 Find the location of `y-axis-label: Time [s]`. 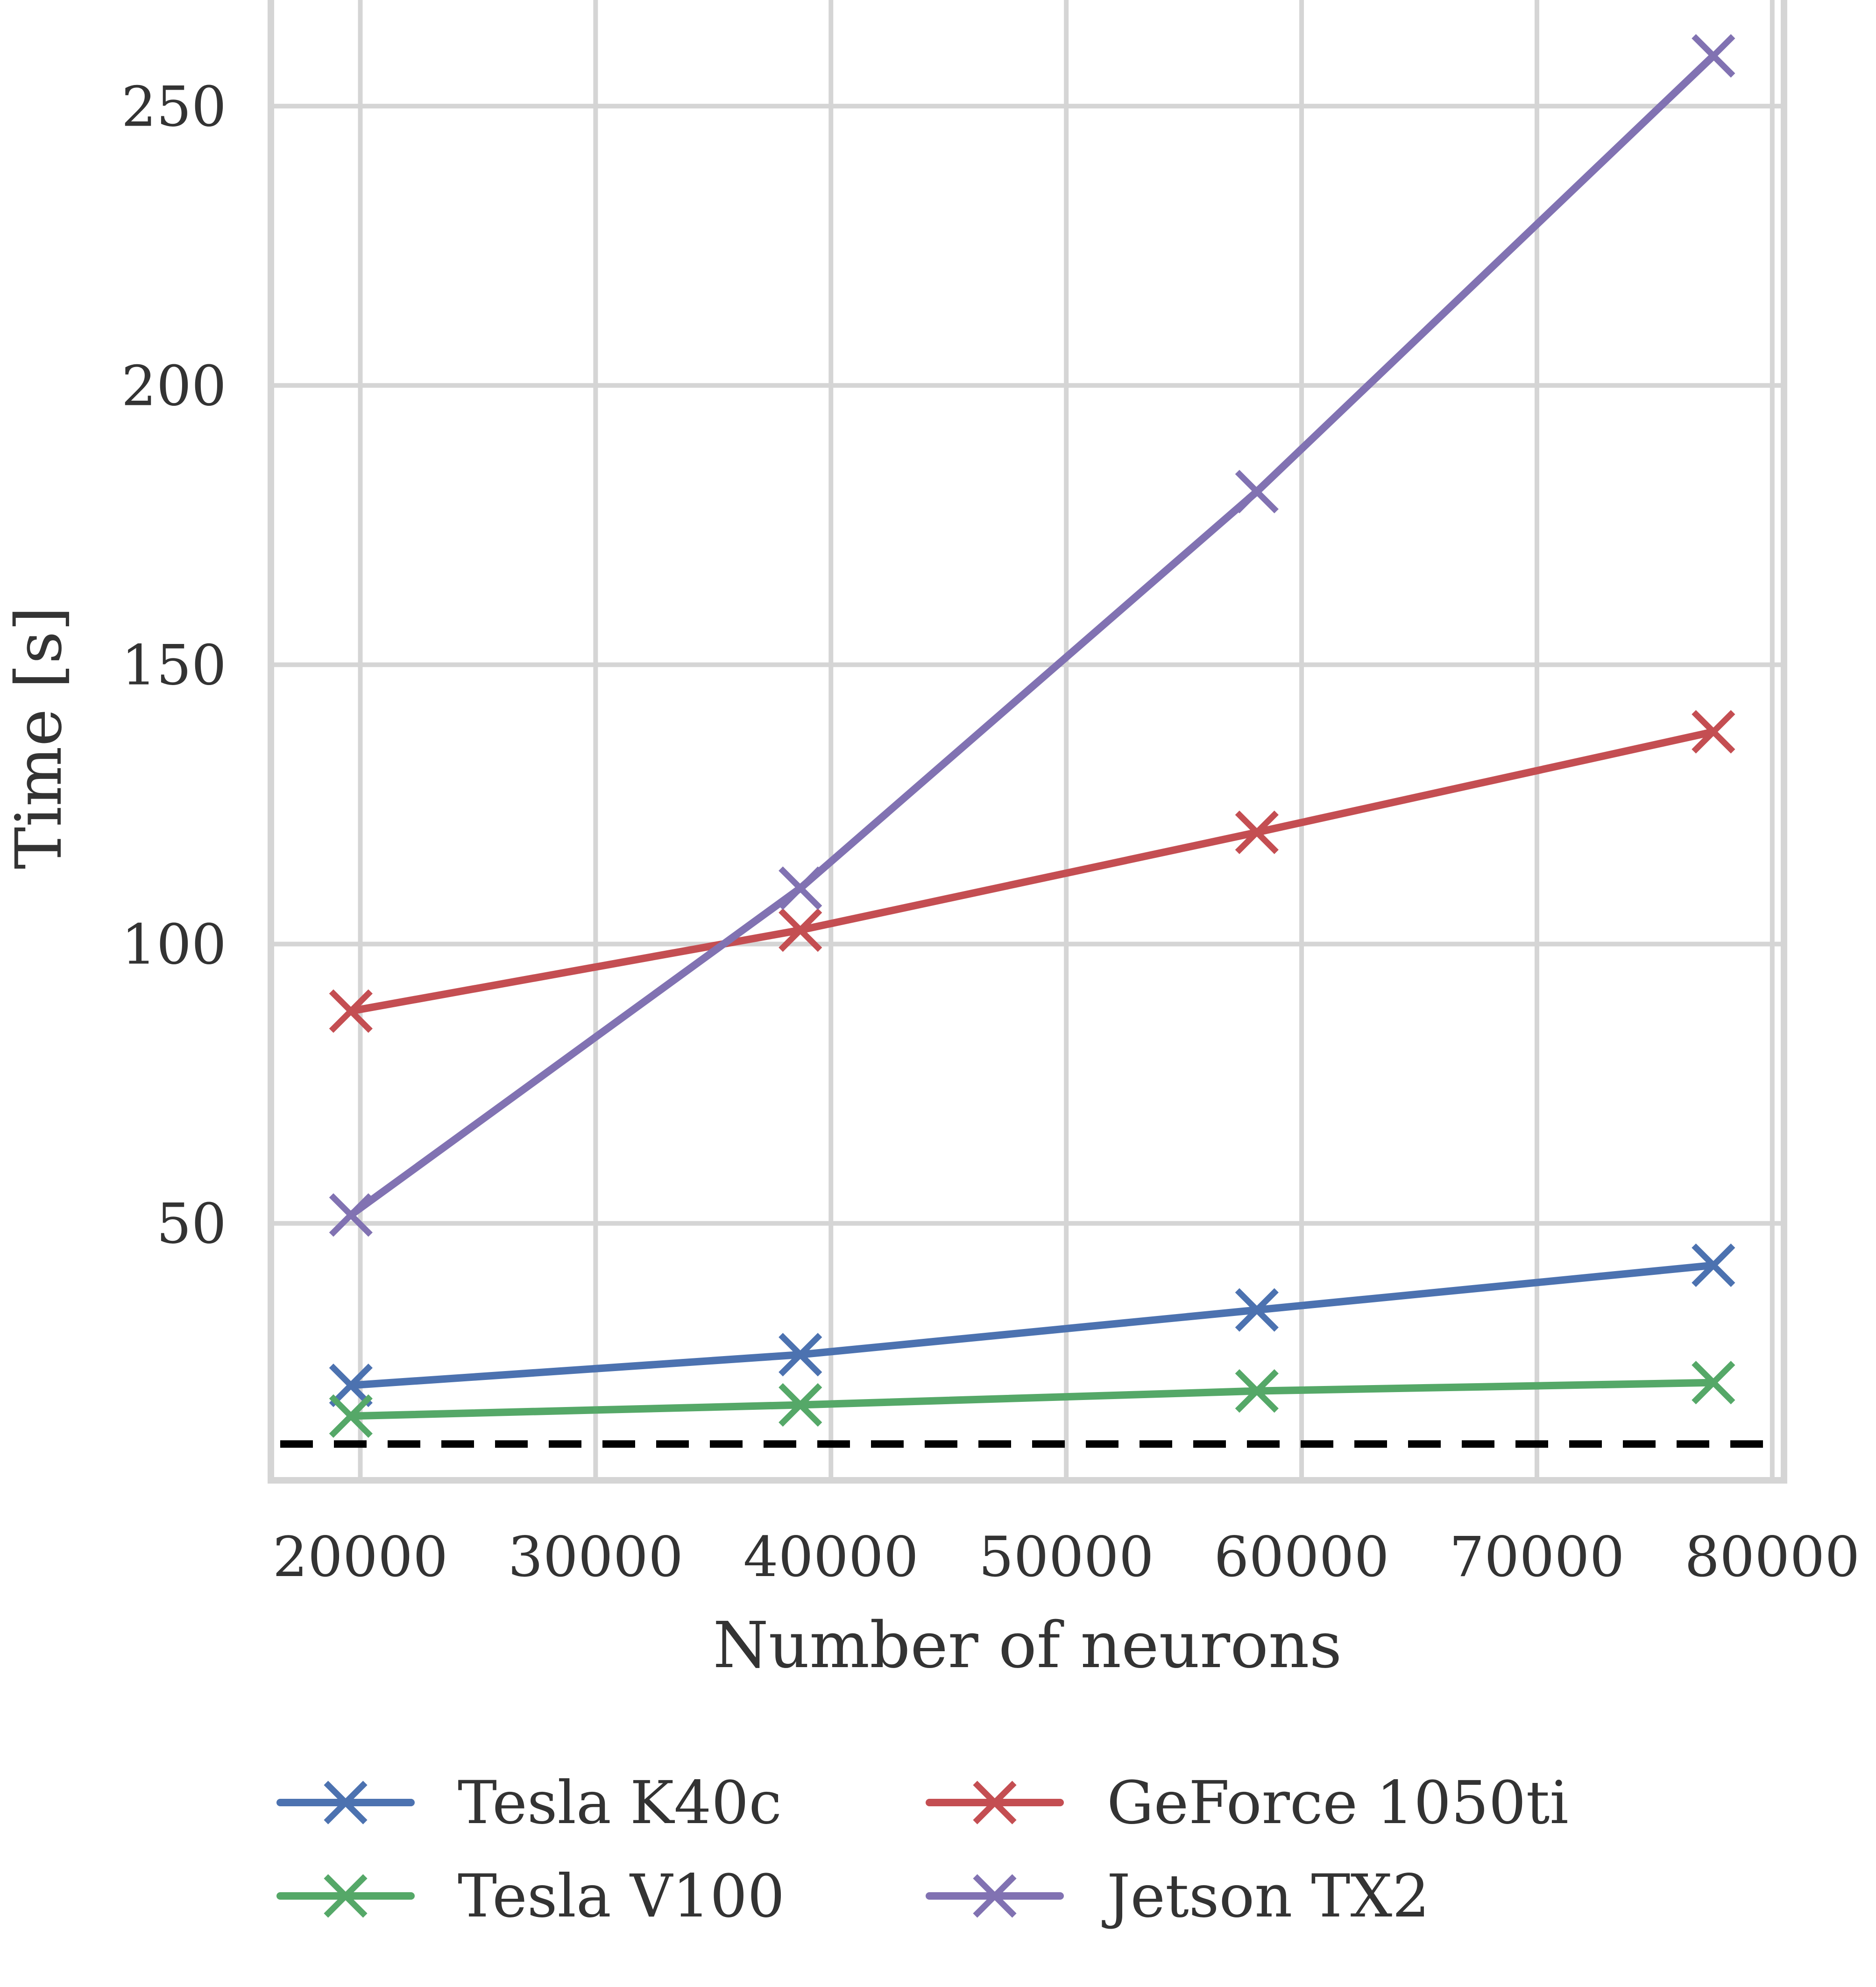

y-axis-label: Time [s] is located at coordinates (39, 738).